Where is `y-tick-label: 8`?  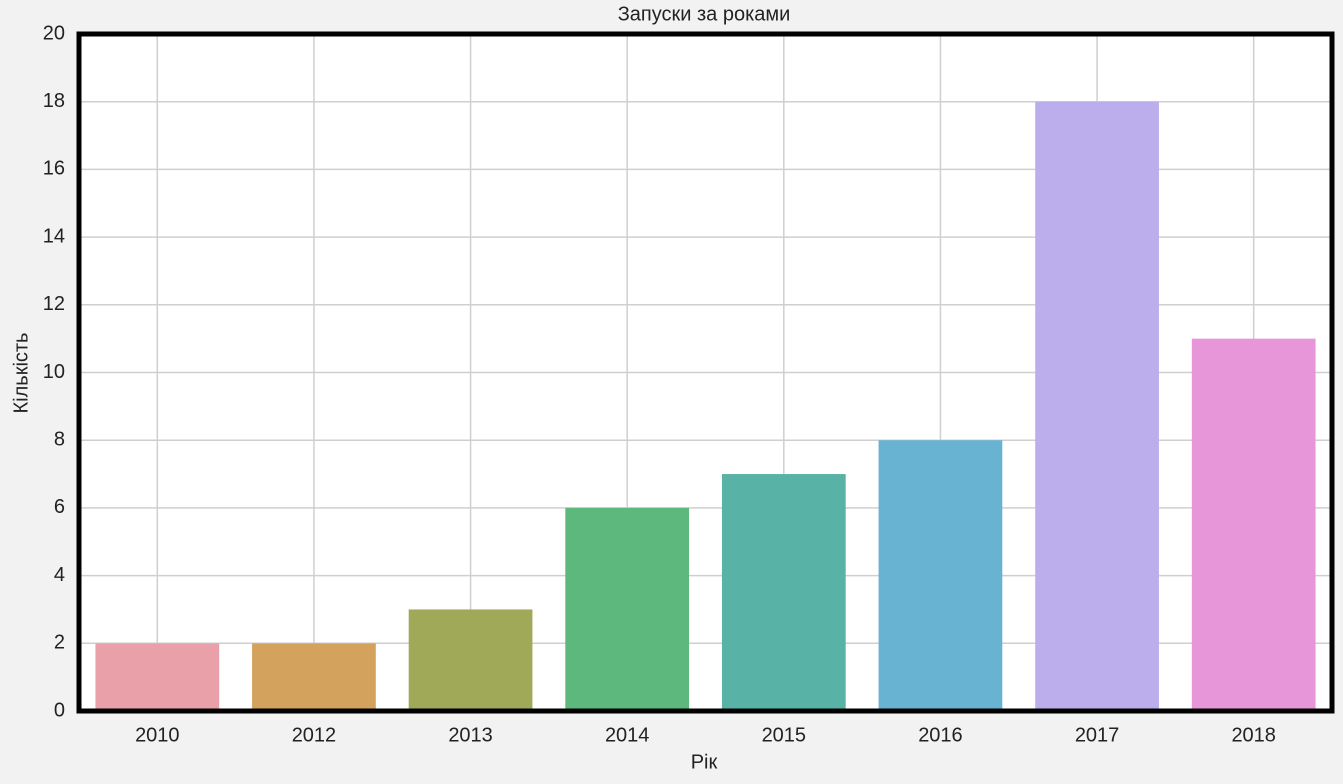
y-tick-label: 8 is located at coordinates (59, 439).